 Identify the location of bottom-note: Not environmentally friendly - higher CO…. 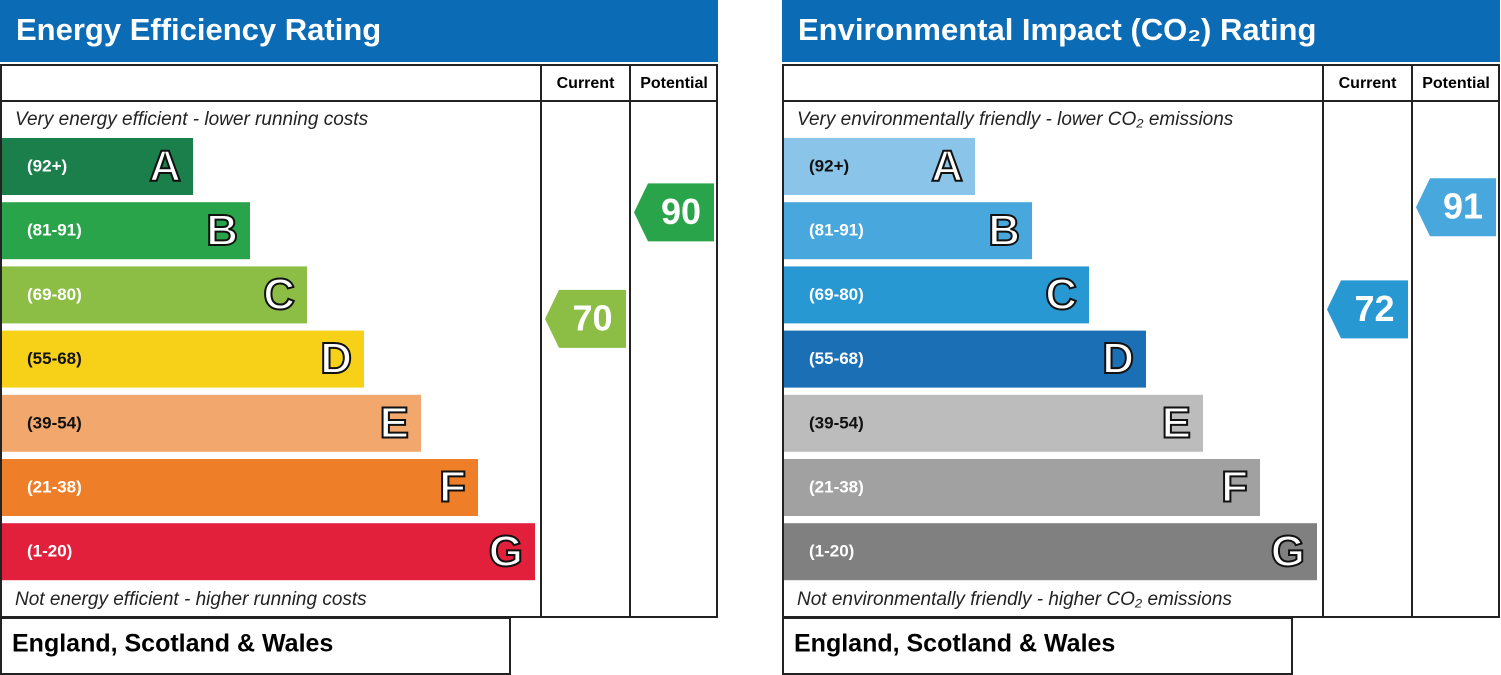
(1014, 599).